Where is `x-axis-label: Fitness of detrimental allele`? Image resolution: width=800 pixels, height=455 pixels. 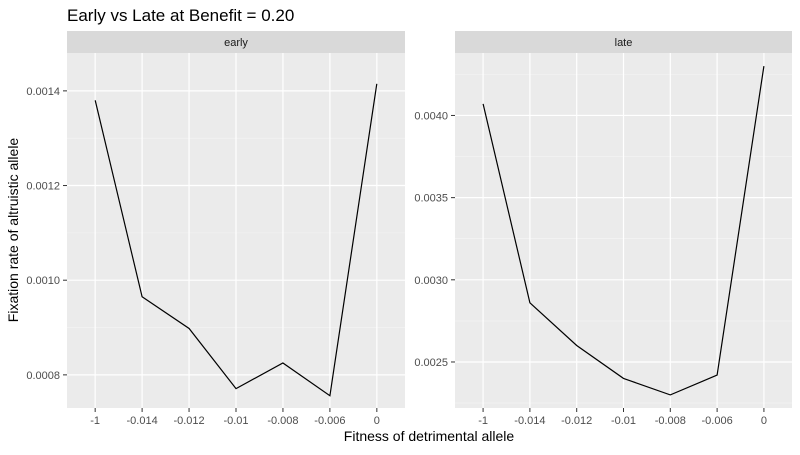 x-axis-label: Fitness of detrimental allele is located at coordinates (429, 436).